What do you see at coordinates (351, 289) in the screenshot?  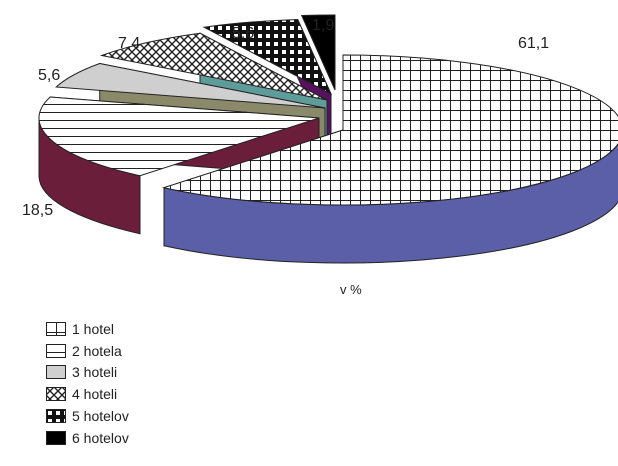 I see `chart-caption: v %` at bounding box center [351, 289].